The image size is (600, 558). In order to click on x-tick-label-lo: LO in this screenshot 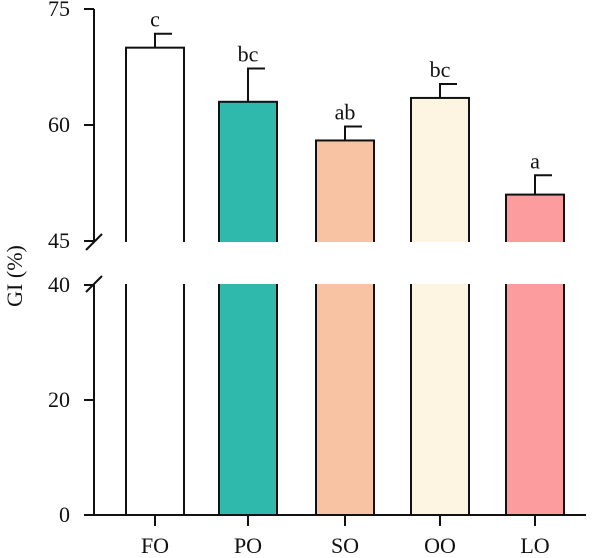, I will do `click(534, 545)`.